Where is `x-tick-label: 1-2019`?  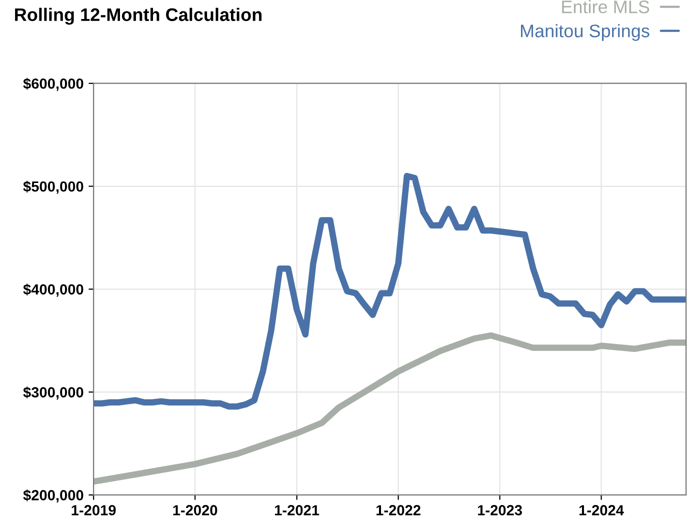
x-tick-label: 1-2019 is located at coordinates (94, 510).